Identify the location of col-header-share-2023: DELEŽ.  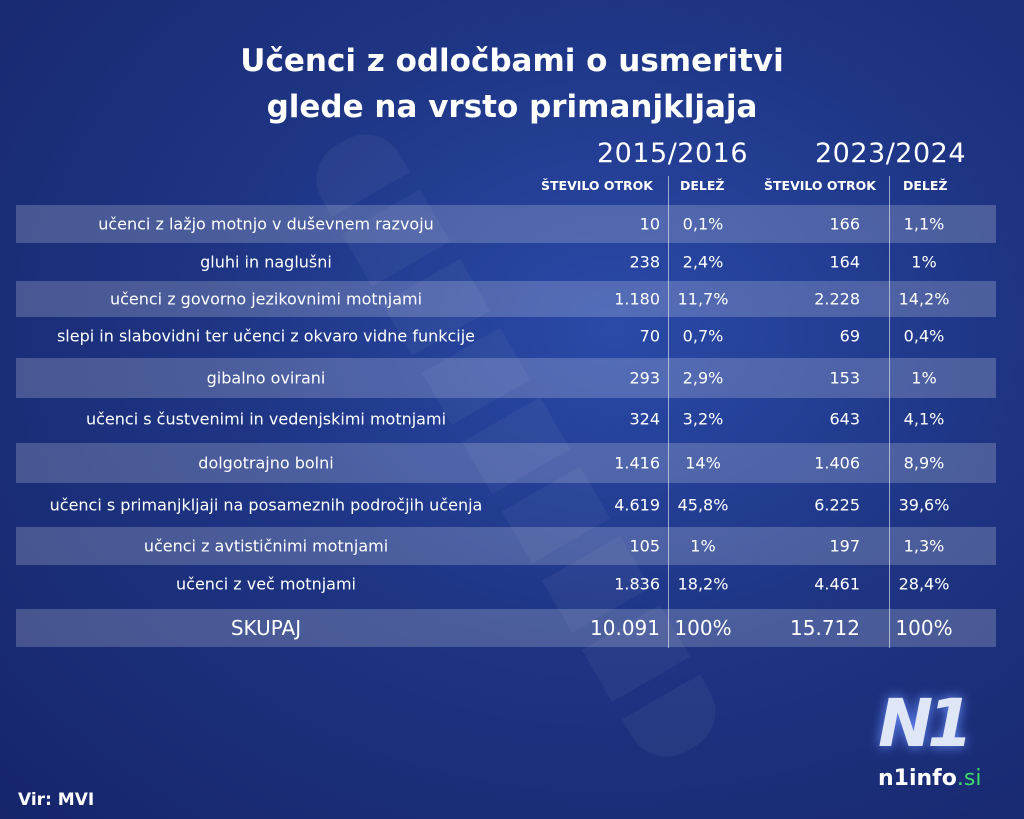
(925, 185).